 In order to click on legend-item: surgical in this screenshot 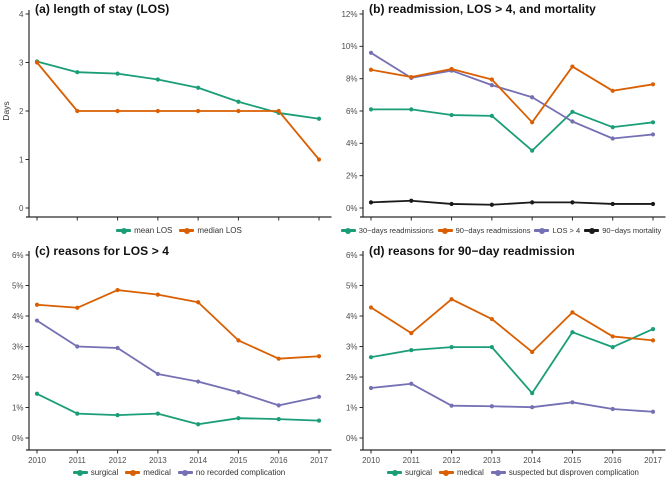, I will do `click(95, 472)`.